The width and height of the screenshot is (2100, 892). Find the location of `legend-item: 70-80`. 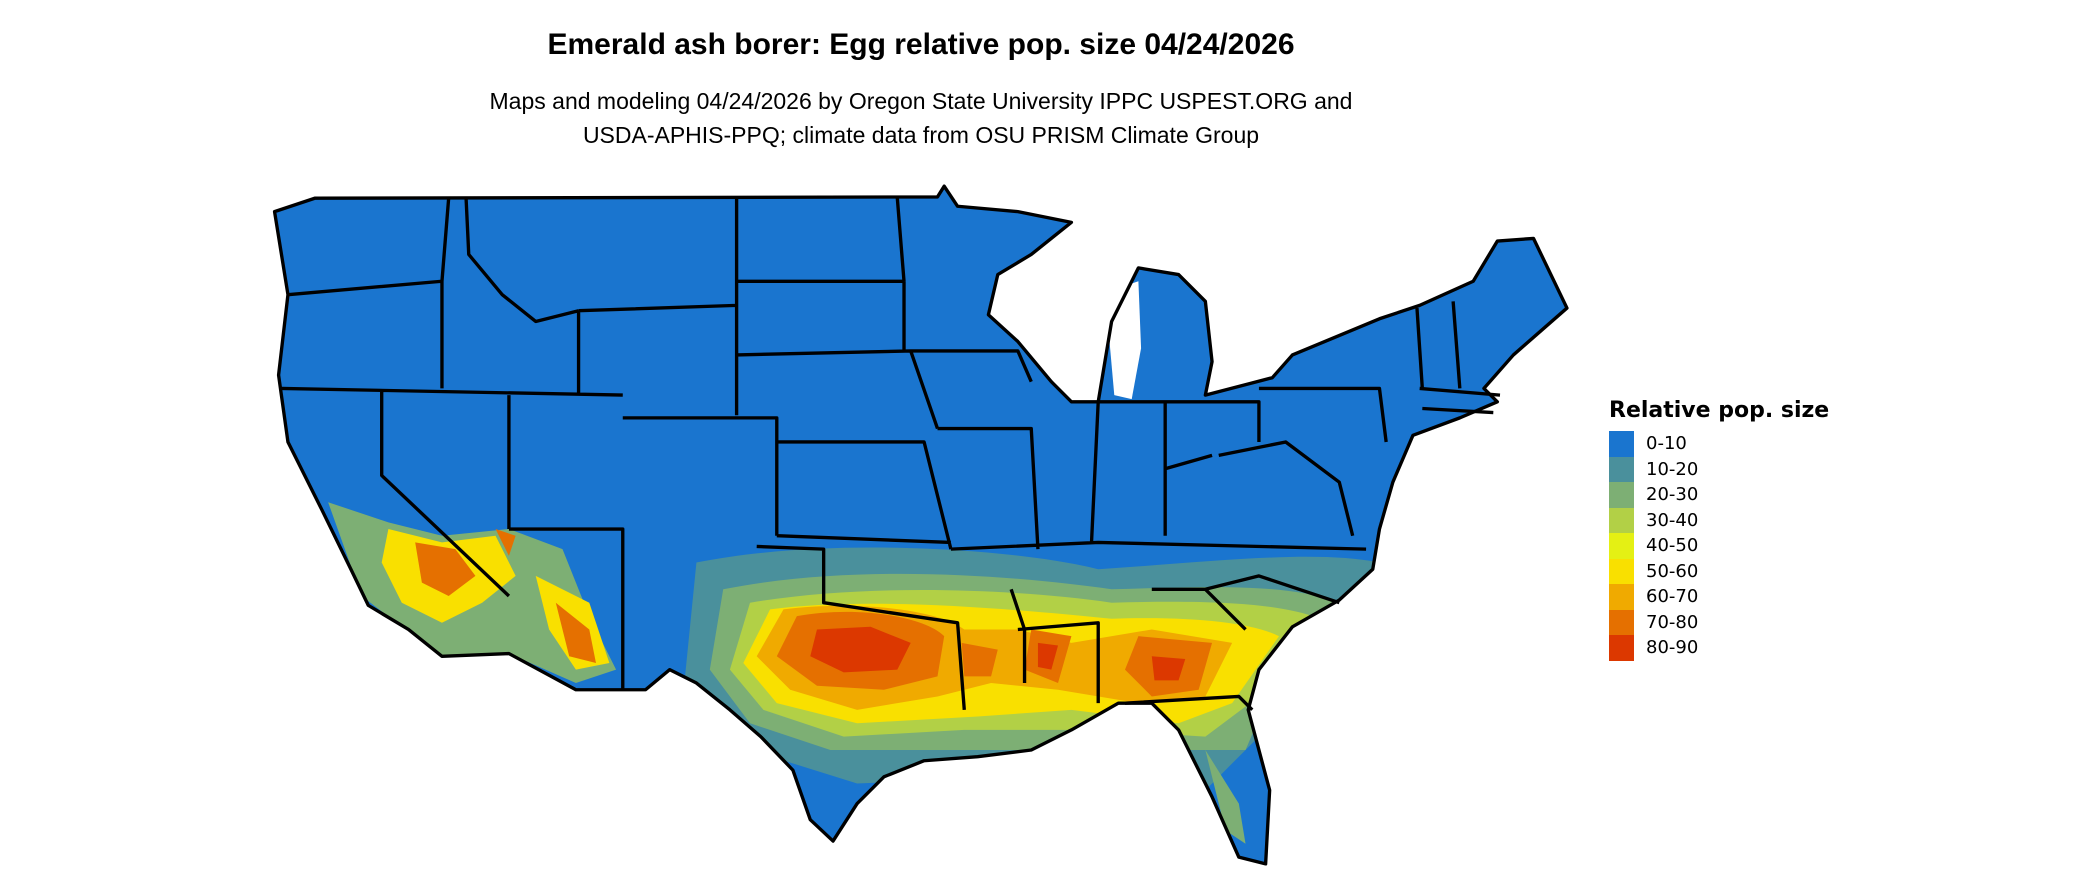

legend-item: 70-80 is located at coordinates (1719, 622).